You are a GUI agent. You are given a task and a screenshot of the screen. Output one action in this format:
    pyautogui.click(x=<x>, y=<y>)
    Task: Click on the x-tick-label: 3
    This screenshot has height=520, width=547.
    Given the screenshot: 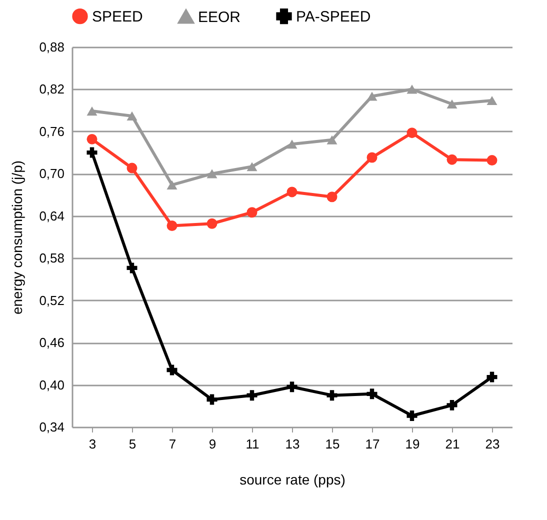 What is the action you would take?
    pyautogui.click(x=92, y=444)
    